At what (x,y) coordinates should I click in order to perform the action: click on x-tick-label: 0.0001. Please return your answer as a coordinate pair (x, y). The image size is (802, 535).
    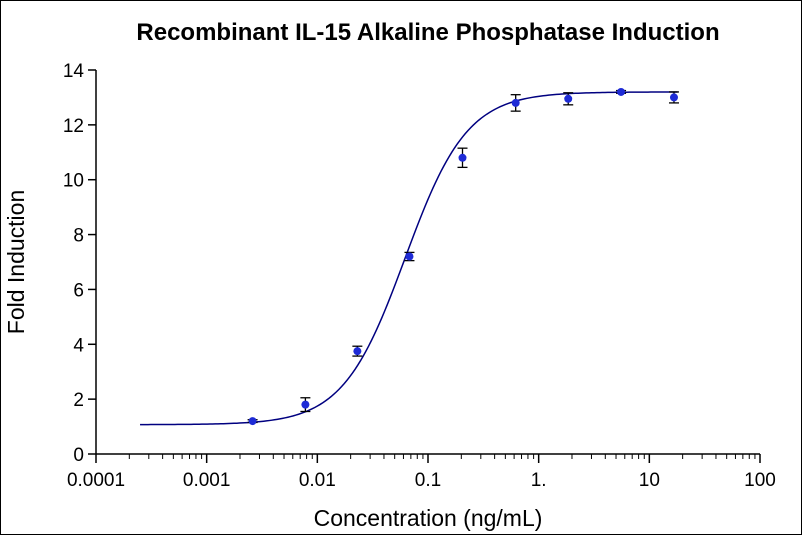
    Looking at the image, I should click on (96, 480).